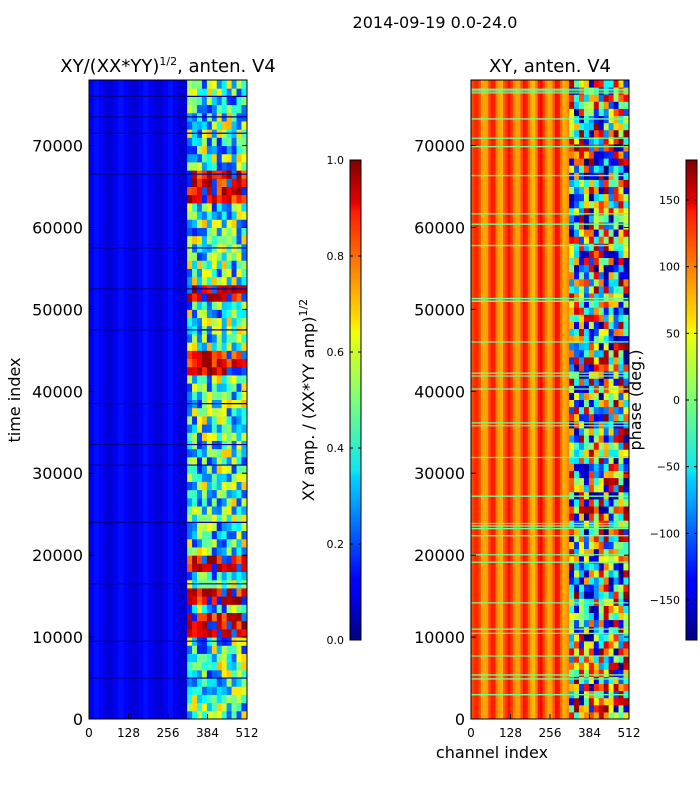  Describe the element at coordinates (57, 146) in the screenshot. I see `amplitude-y-tick-label: 70000` at that location.